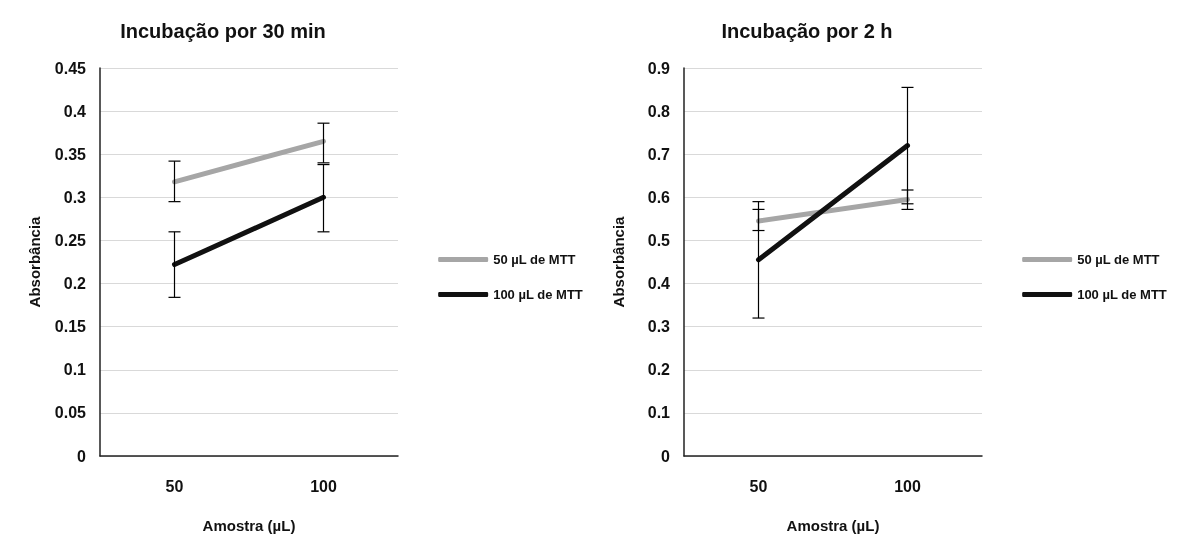  I want to click on chart-title: Incubação por 30 min, so click(223, 31).